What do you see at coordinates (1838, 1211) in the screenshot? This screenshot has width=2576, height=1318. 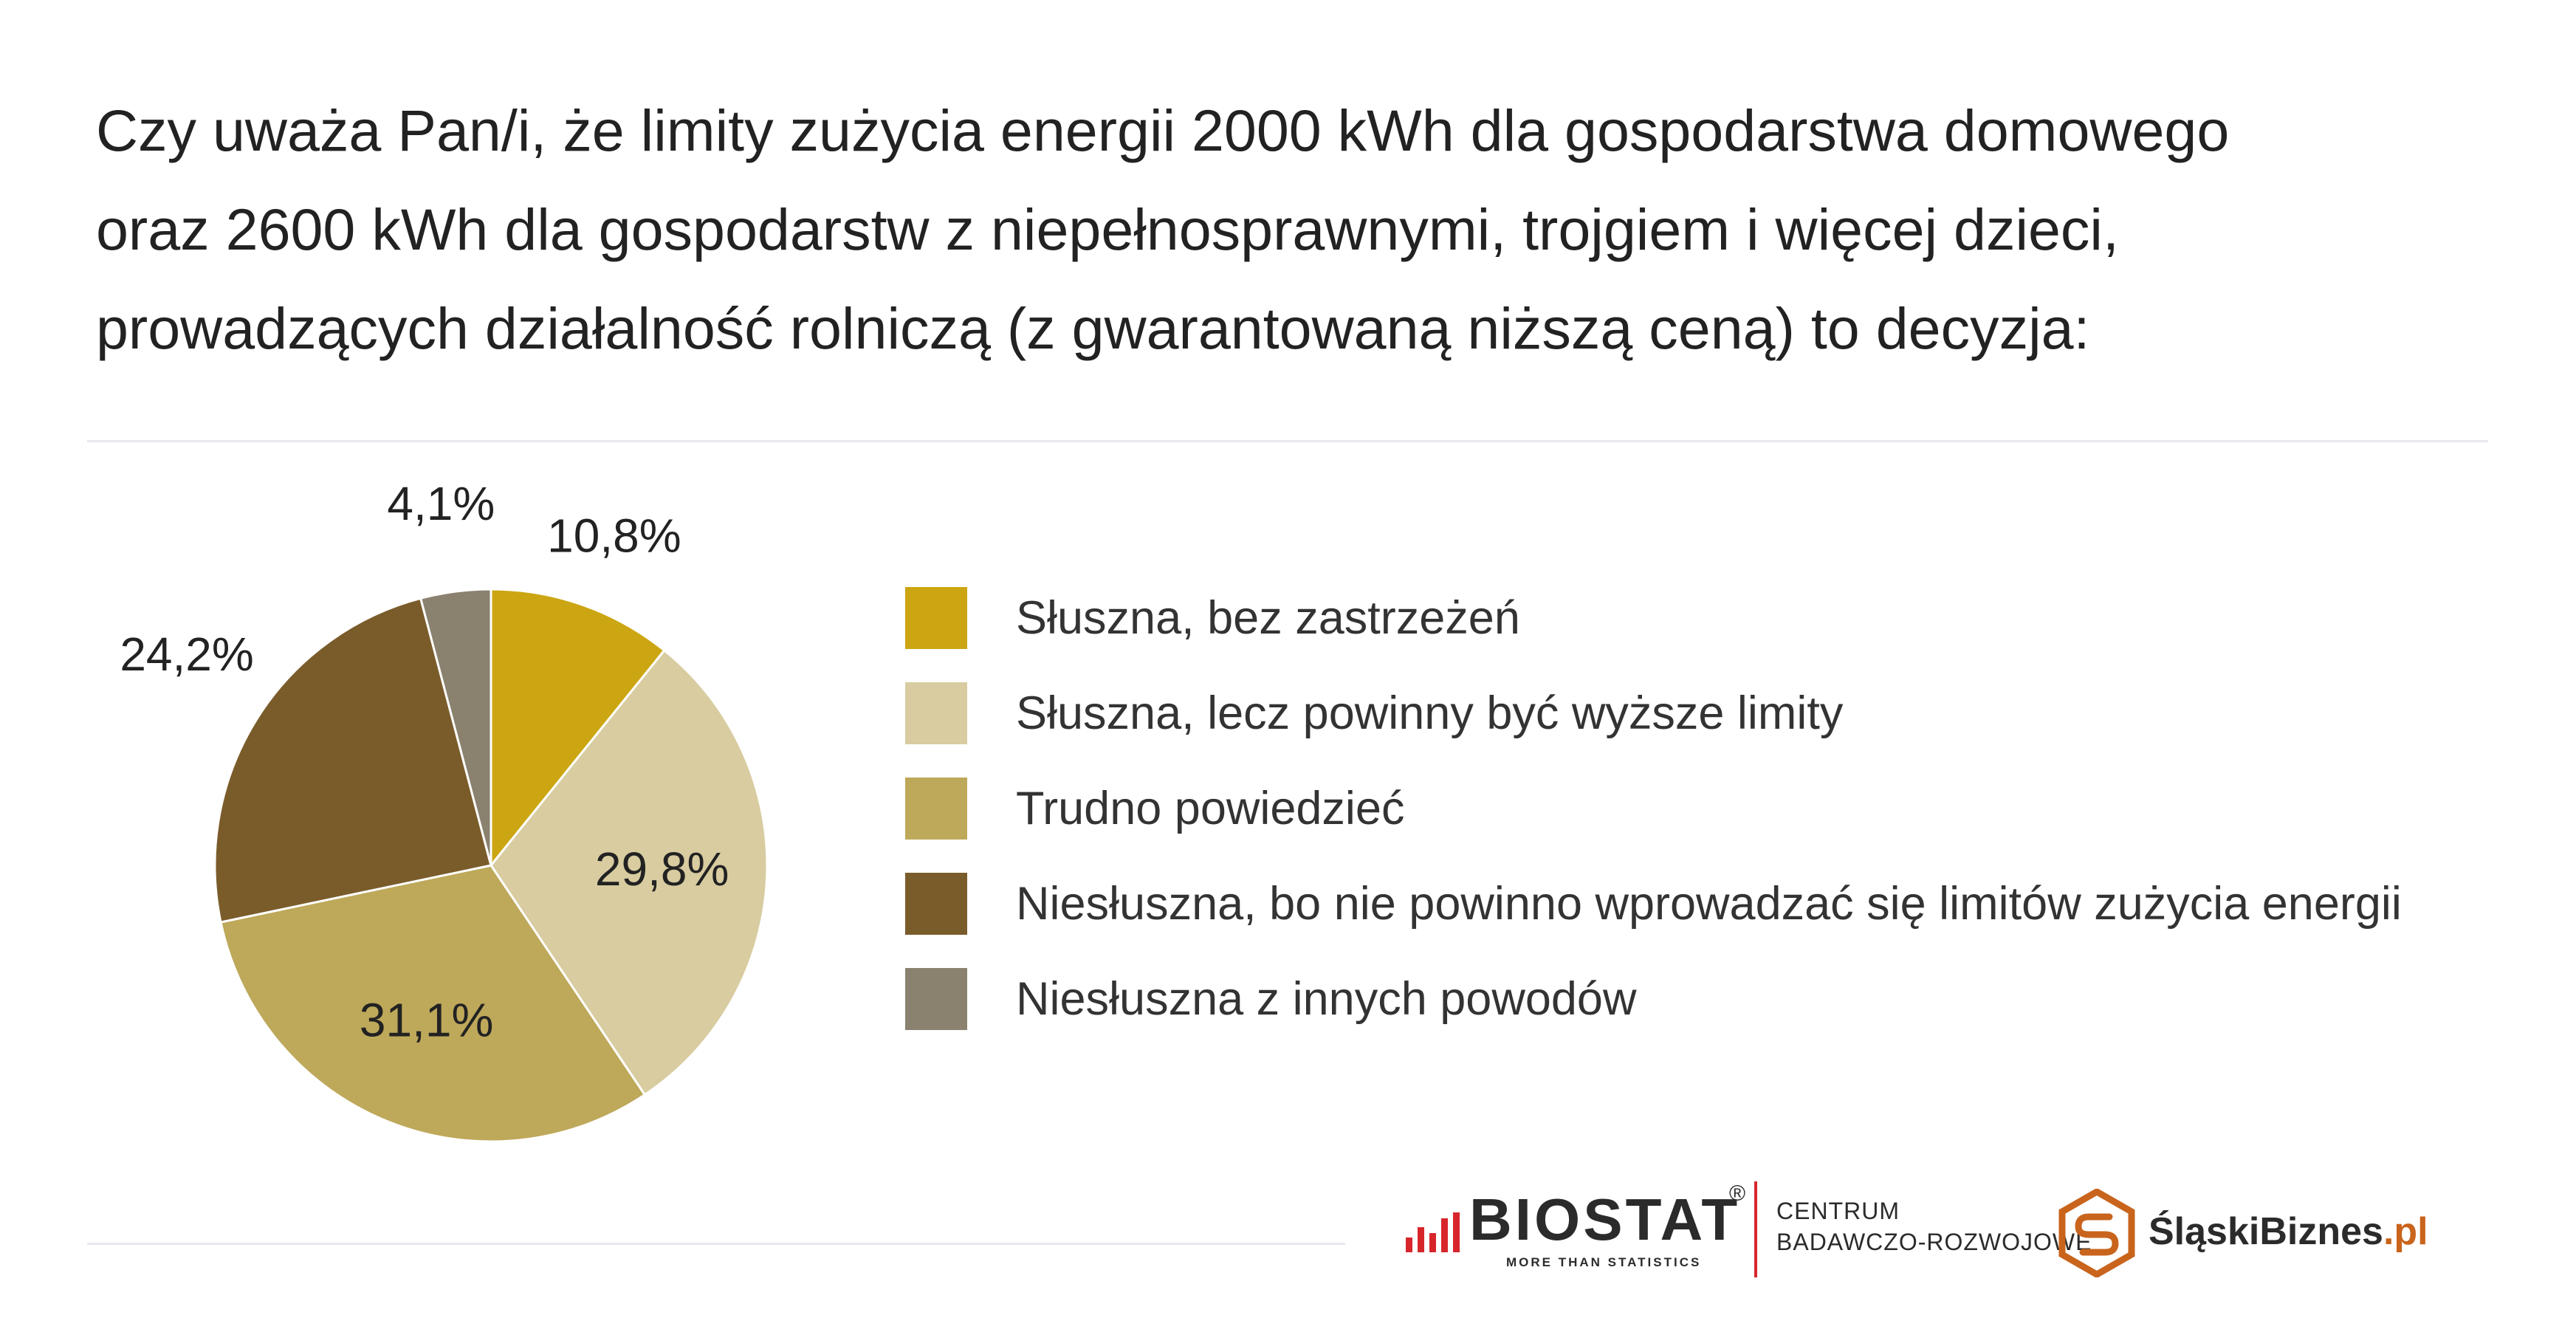 I see `centrum-line-1: CENTRUM` at bounding box center [1838, 1211].